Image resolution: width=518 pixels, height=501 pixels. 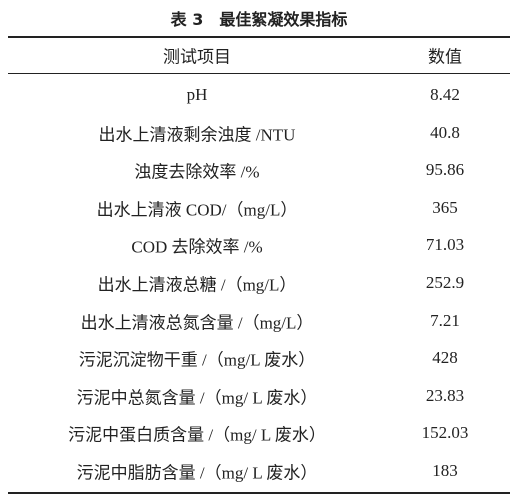 I want to click on item-cell: 污泥中总氮含量 /（mg/ L 废水）, so click(x=197, y=398).